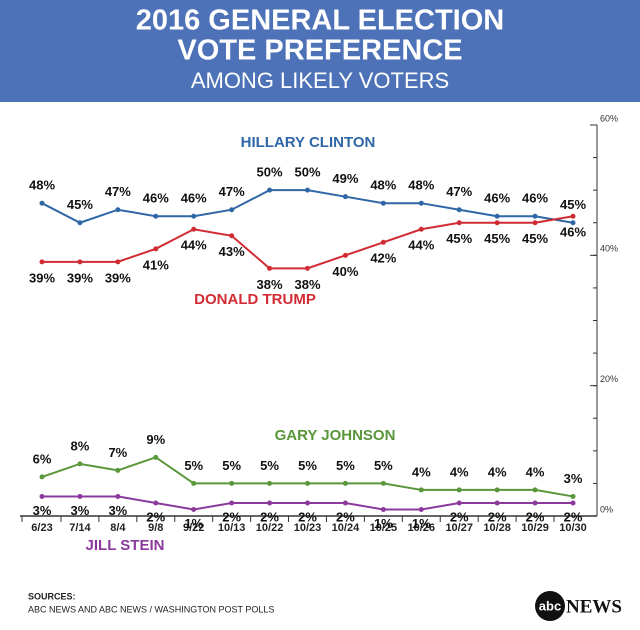 This screenshot has width=640, height=630. What do you see at coordinates (193, 528) in the screenshot?
I see `x-tick-label: 9/22` at bounding box center [193, 528].